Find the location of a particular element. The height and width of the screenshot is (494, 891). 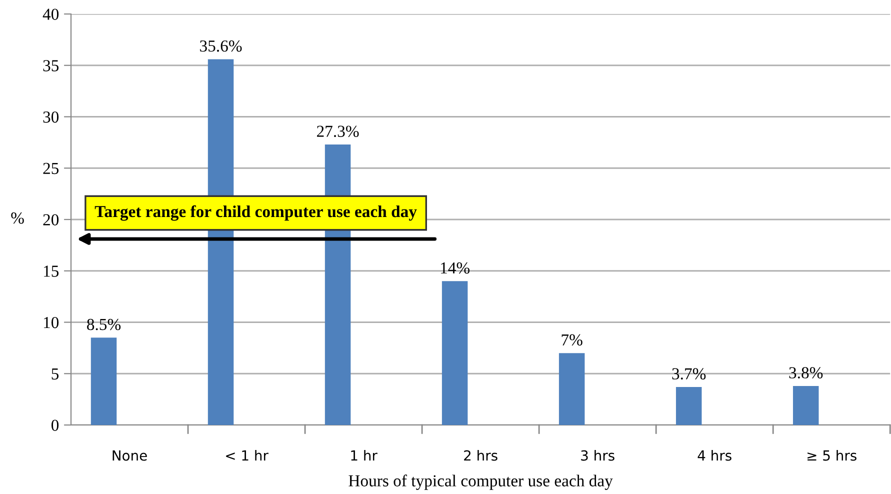

x-axis-title: Hours of typical computer use each day is located at coordinates (480, 482).